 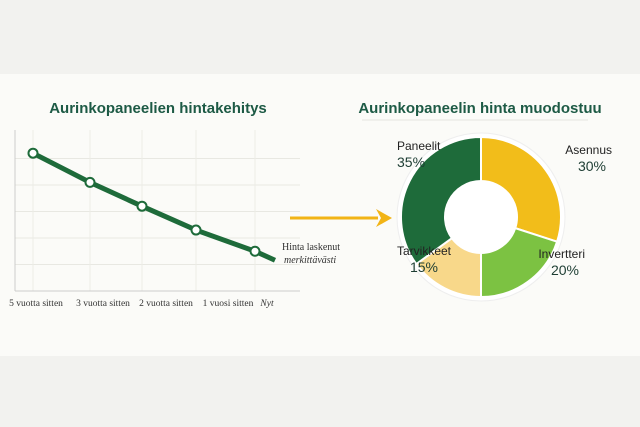 I want to click on slice-label: Asennus, so click(x=588, y=150).